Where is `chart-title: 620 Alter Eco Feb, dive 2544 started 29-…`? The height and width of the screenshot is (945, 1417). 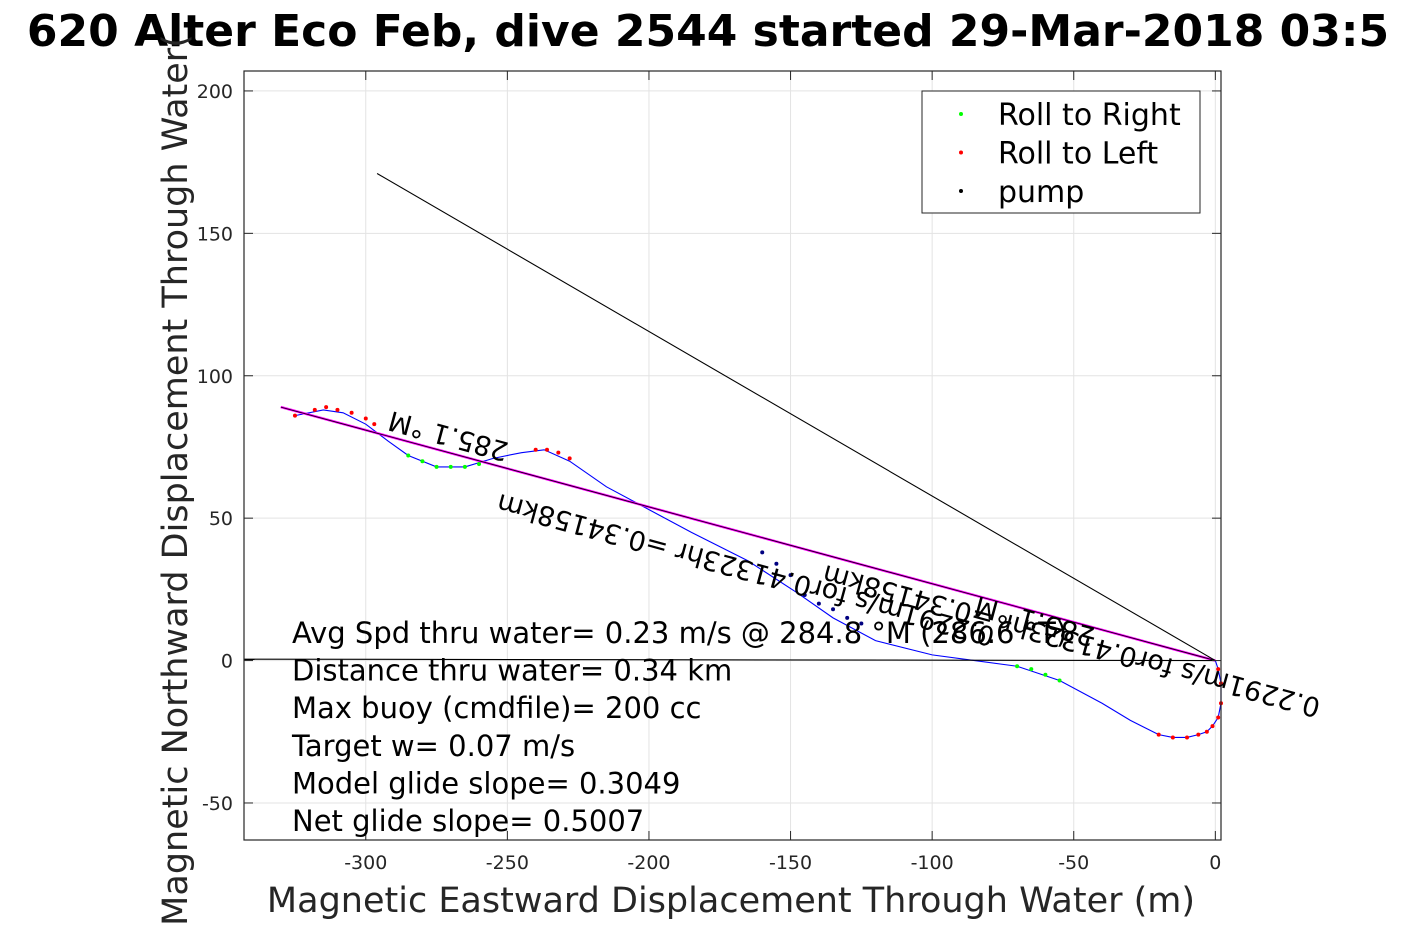 chart-title: 620 Alter Eco Feb, dive 2544 started 29-… is located at coordinates (708, 31).